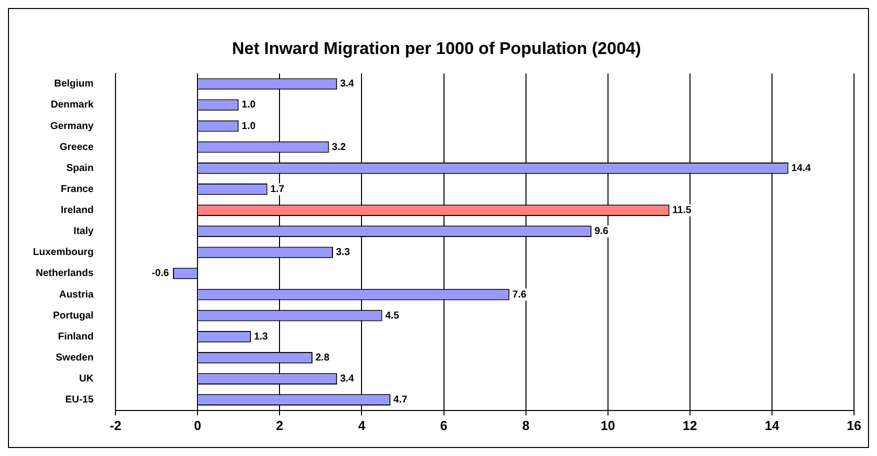  Describe the element at coordinates (72, 126) in the screenshot. I see `y-tick-label: Germany` at that location.